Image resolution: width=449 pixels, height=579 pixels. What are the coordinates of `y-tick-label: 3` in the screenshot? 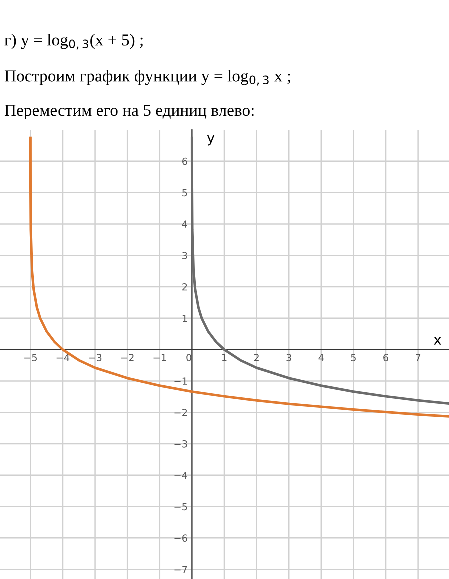 It's located at (185, 256).